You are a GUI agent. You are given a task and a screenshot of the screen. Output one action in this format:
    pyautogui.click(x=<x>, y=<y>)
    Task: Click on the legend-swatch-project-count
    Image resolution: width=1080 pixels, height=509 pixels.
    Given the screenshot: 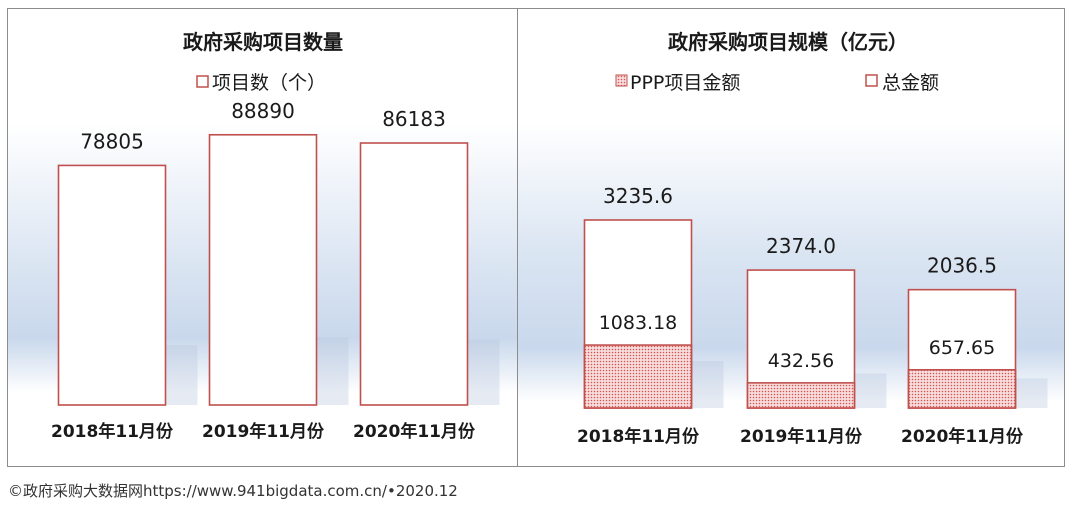 What is the action you would take?
    pyautogui.click(x=202, y=81)
    